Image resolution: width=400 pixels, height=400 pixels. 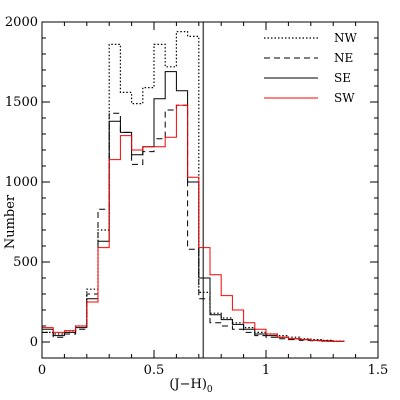 What do you see at coordinates (10, 221) in the screenshot?
I see `y-axis-label: Number` at bounding box center [10, 221].